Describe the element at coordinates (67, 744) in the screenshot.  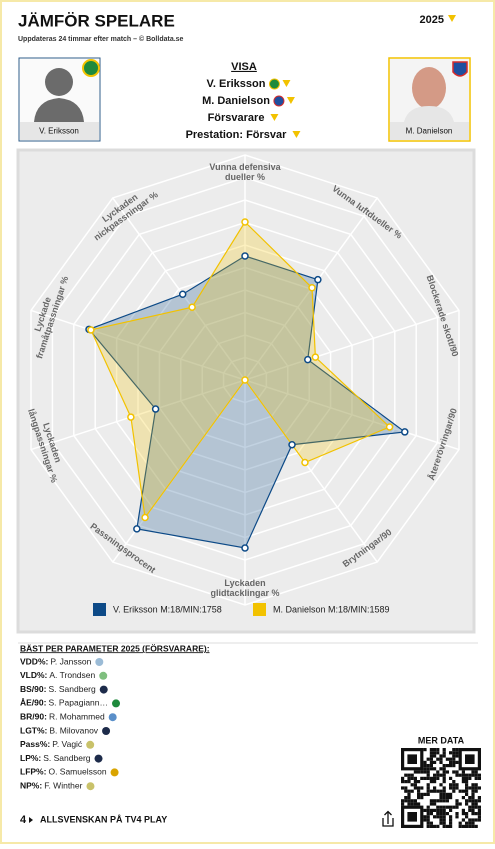
I see `player-name: P. Vagić` at that location.